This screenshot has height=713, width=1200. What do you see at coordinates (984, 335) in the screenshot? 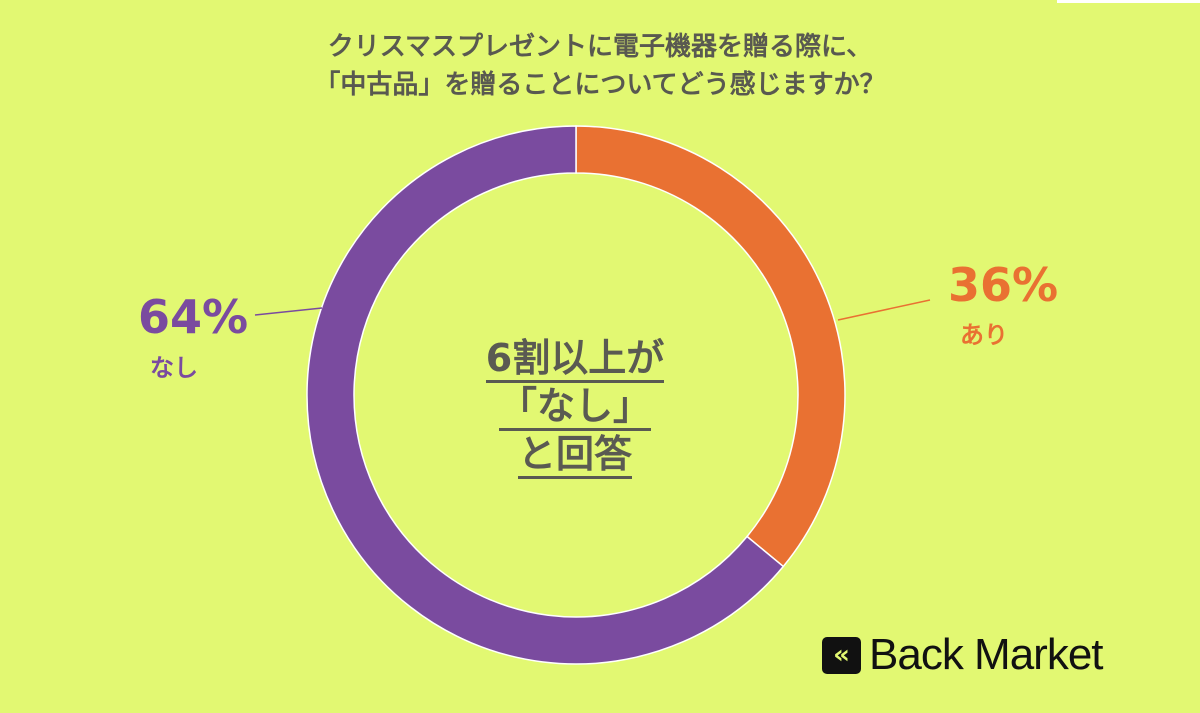
I see `label-ari: あり` at bounding box center [984, 335].